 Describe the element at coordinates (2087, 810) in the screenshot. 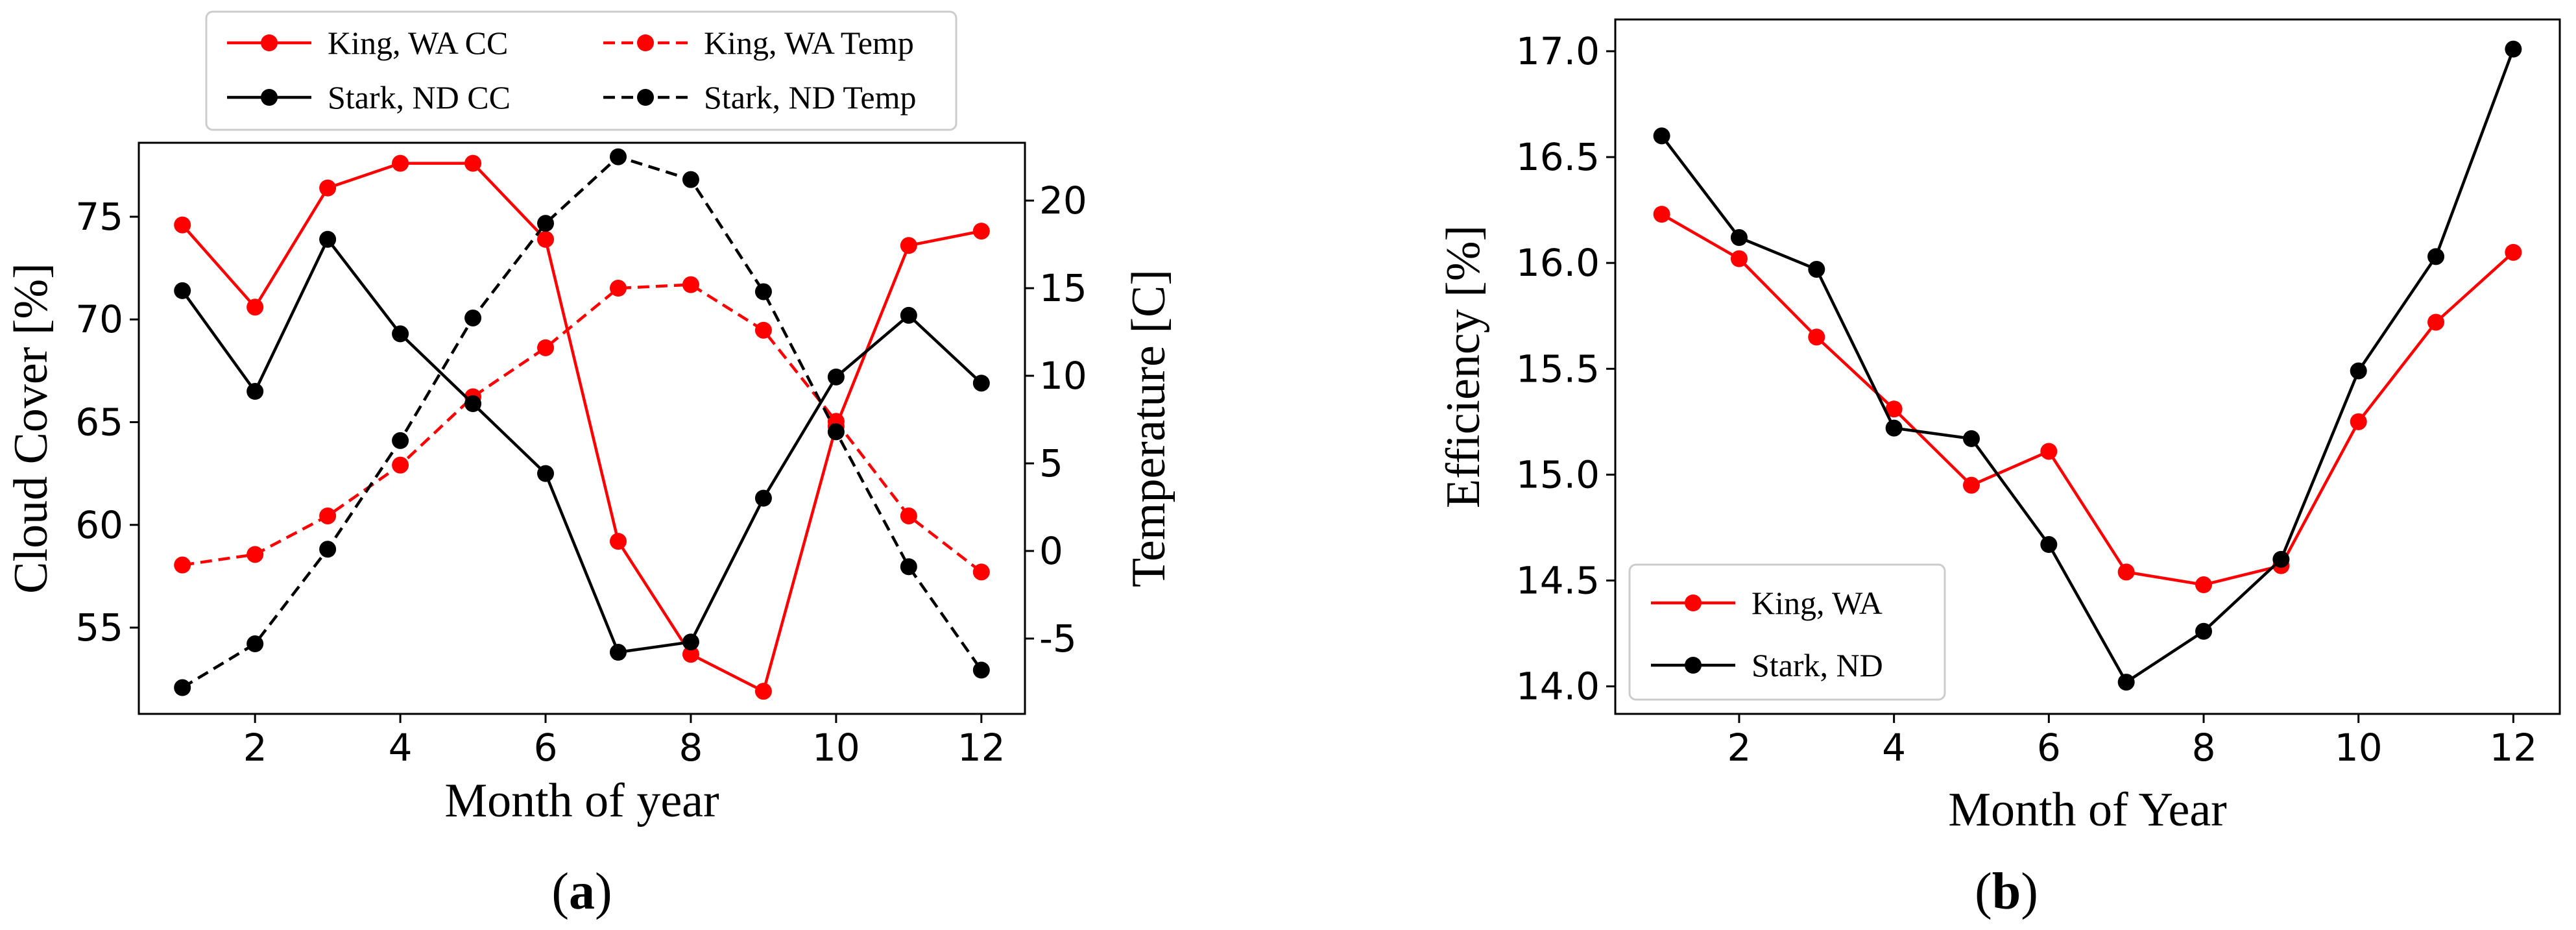

I see `x-axis-title: Month of Year` at that location.